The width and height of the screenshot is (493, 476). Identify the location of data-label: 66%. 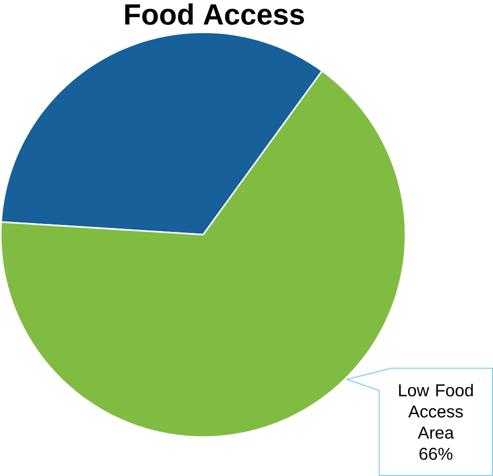
(436, 454).